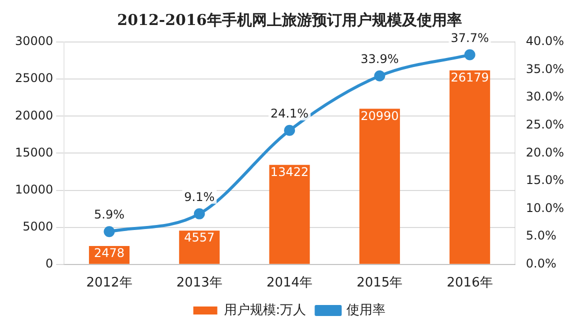  What do you see at coordinates (545, 97) in the screenshot?
I see `y2-tick-label: 30.0%` at bounding box center [545, 97].